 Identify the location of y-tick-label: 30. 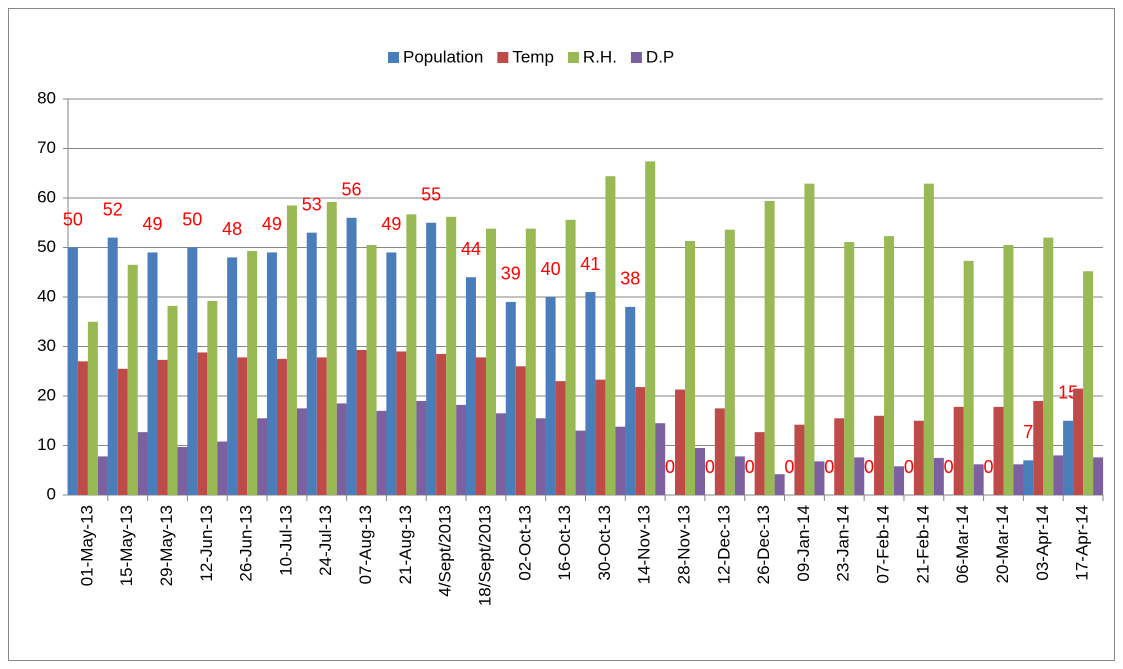
(46, 345).